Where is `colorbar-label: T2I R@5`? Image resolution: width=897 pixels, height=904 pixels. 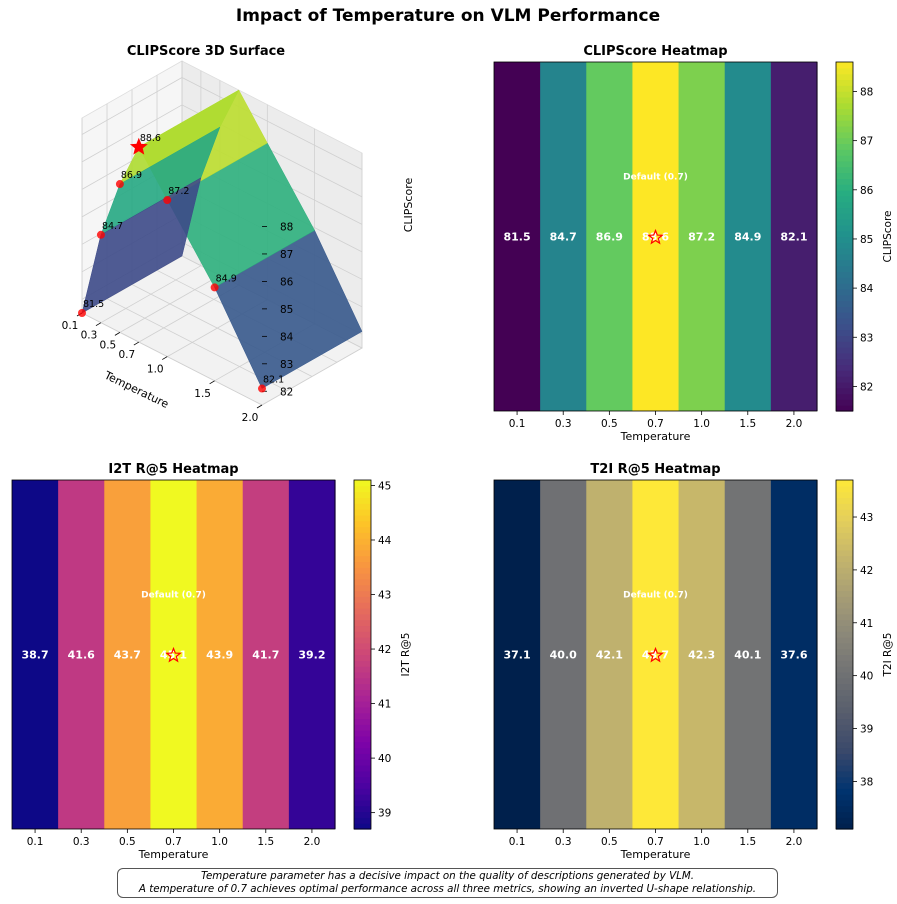 colorbar-label: T2I R@5 is located at coordinates (888, 654).